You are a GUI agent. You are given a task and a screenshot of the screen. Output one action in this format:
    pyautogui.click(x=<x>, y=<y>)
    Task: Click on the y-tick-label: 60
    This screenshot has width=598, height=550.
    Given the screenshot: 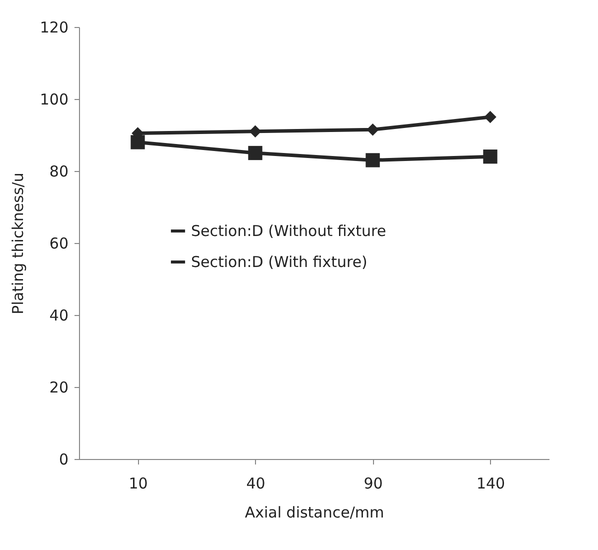 What is the action you would take?
    pyautogui.click(x=58, y=243)
    